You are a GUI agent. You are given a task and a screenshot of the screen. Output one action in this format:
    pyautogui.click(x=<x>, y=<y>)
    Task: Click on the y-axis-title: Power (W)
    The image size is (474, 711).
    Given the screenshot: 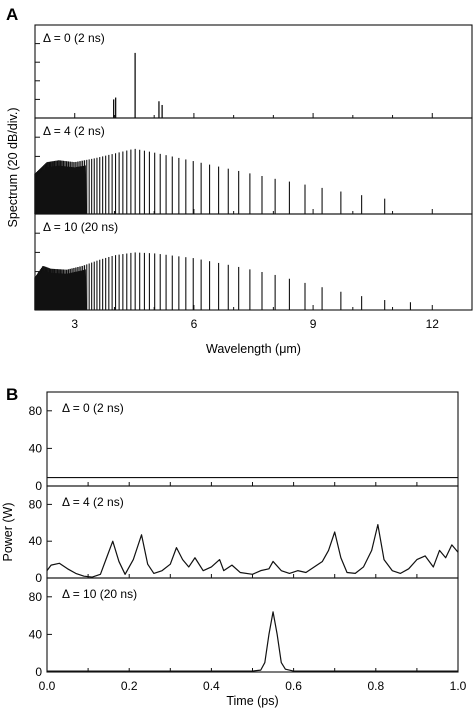 What is the action you would take?
    pyautogui.click(x=8, y=531)
    